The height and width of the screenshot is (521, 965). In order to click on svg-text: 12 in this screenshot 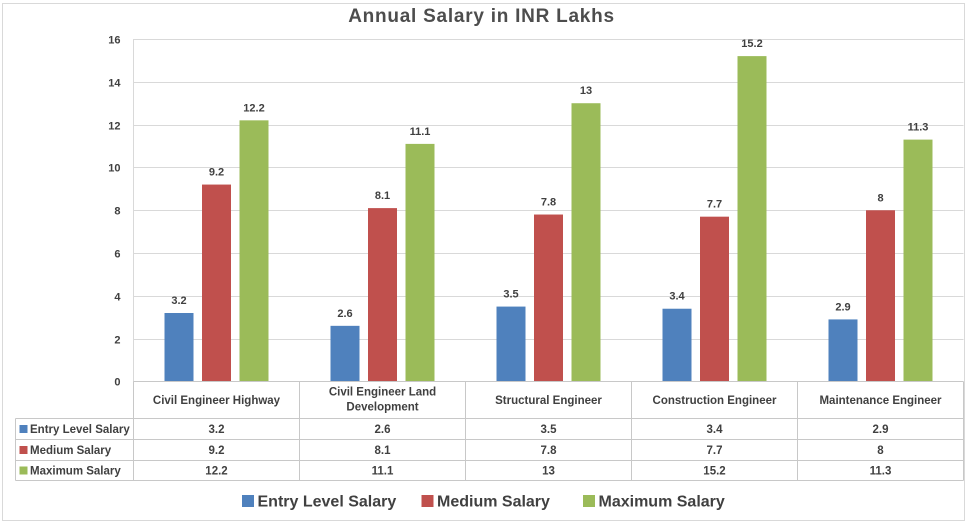, I will do `click(114, 126)`.